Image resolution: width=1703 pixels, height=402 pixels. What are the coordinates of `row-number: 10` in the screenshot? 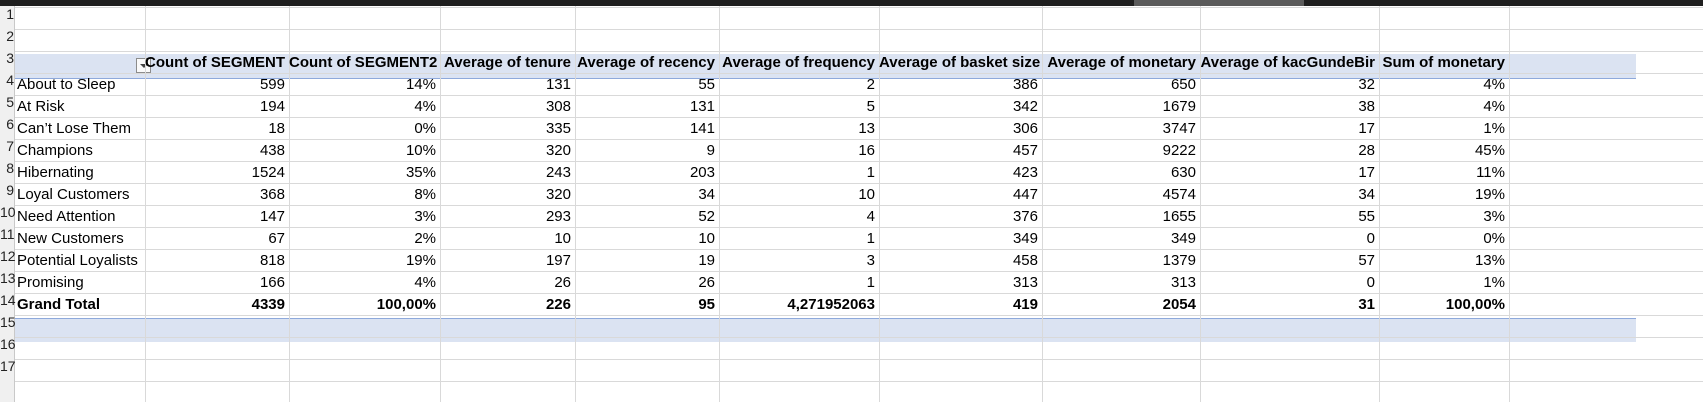 It's located at (8, 212).